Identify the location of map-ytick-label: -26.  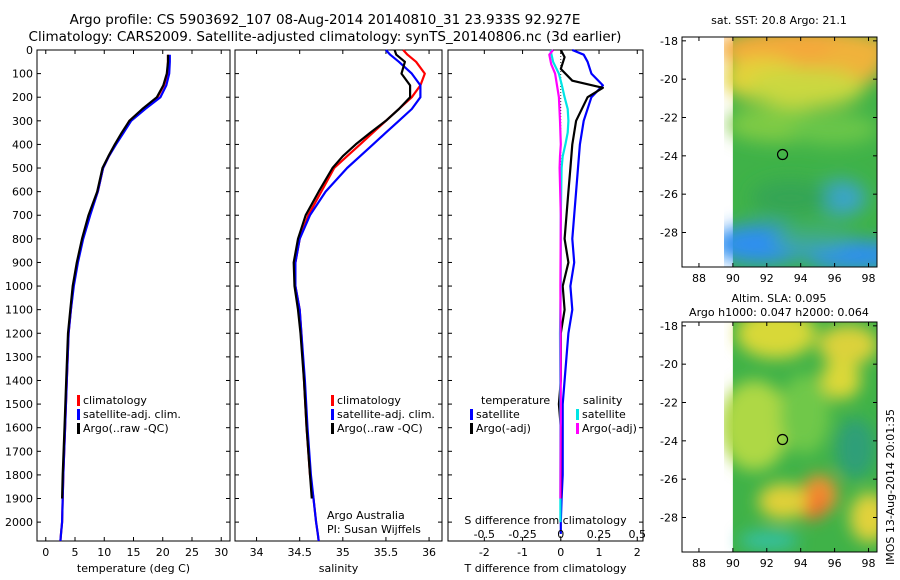
(669, 479).